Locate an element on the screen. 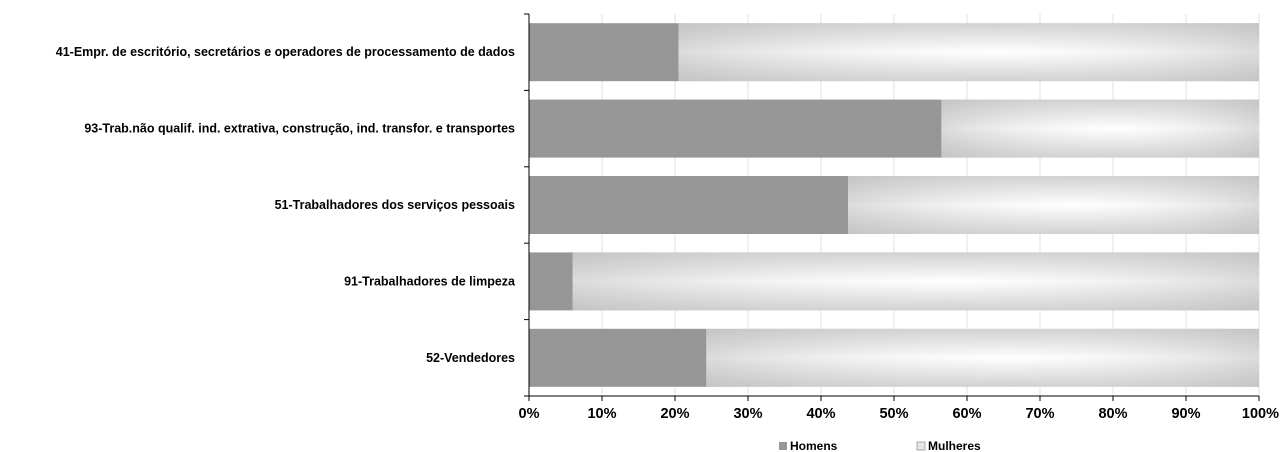 The width and height of the screenshot is (1280, 452). category-label: 91-Trabalhadores de limpeza is located at coordinates (430, 281).